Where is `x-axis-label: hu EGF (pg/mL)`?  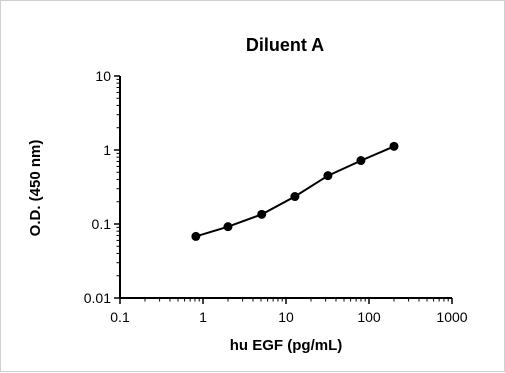 x-axis-label: hu EGF (pg/mL) is located at coordinates (286, 345).